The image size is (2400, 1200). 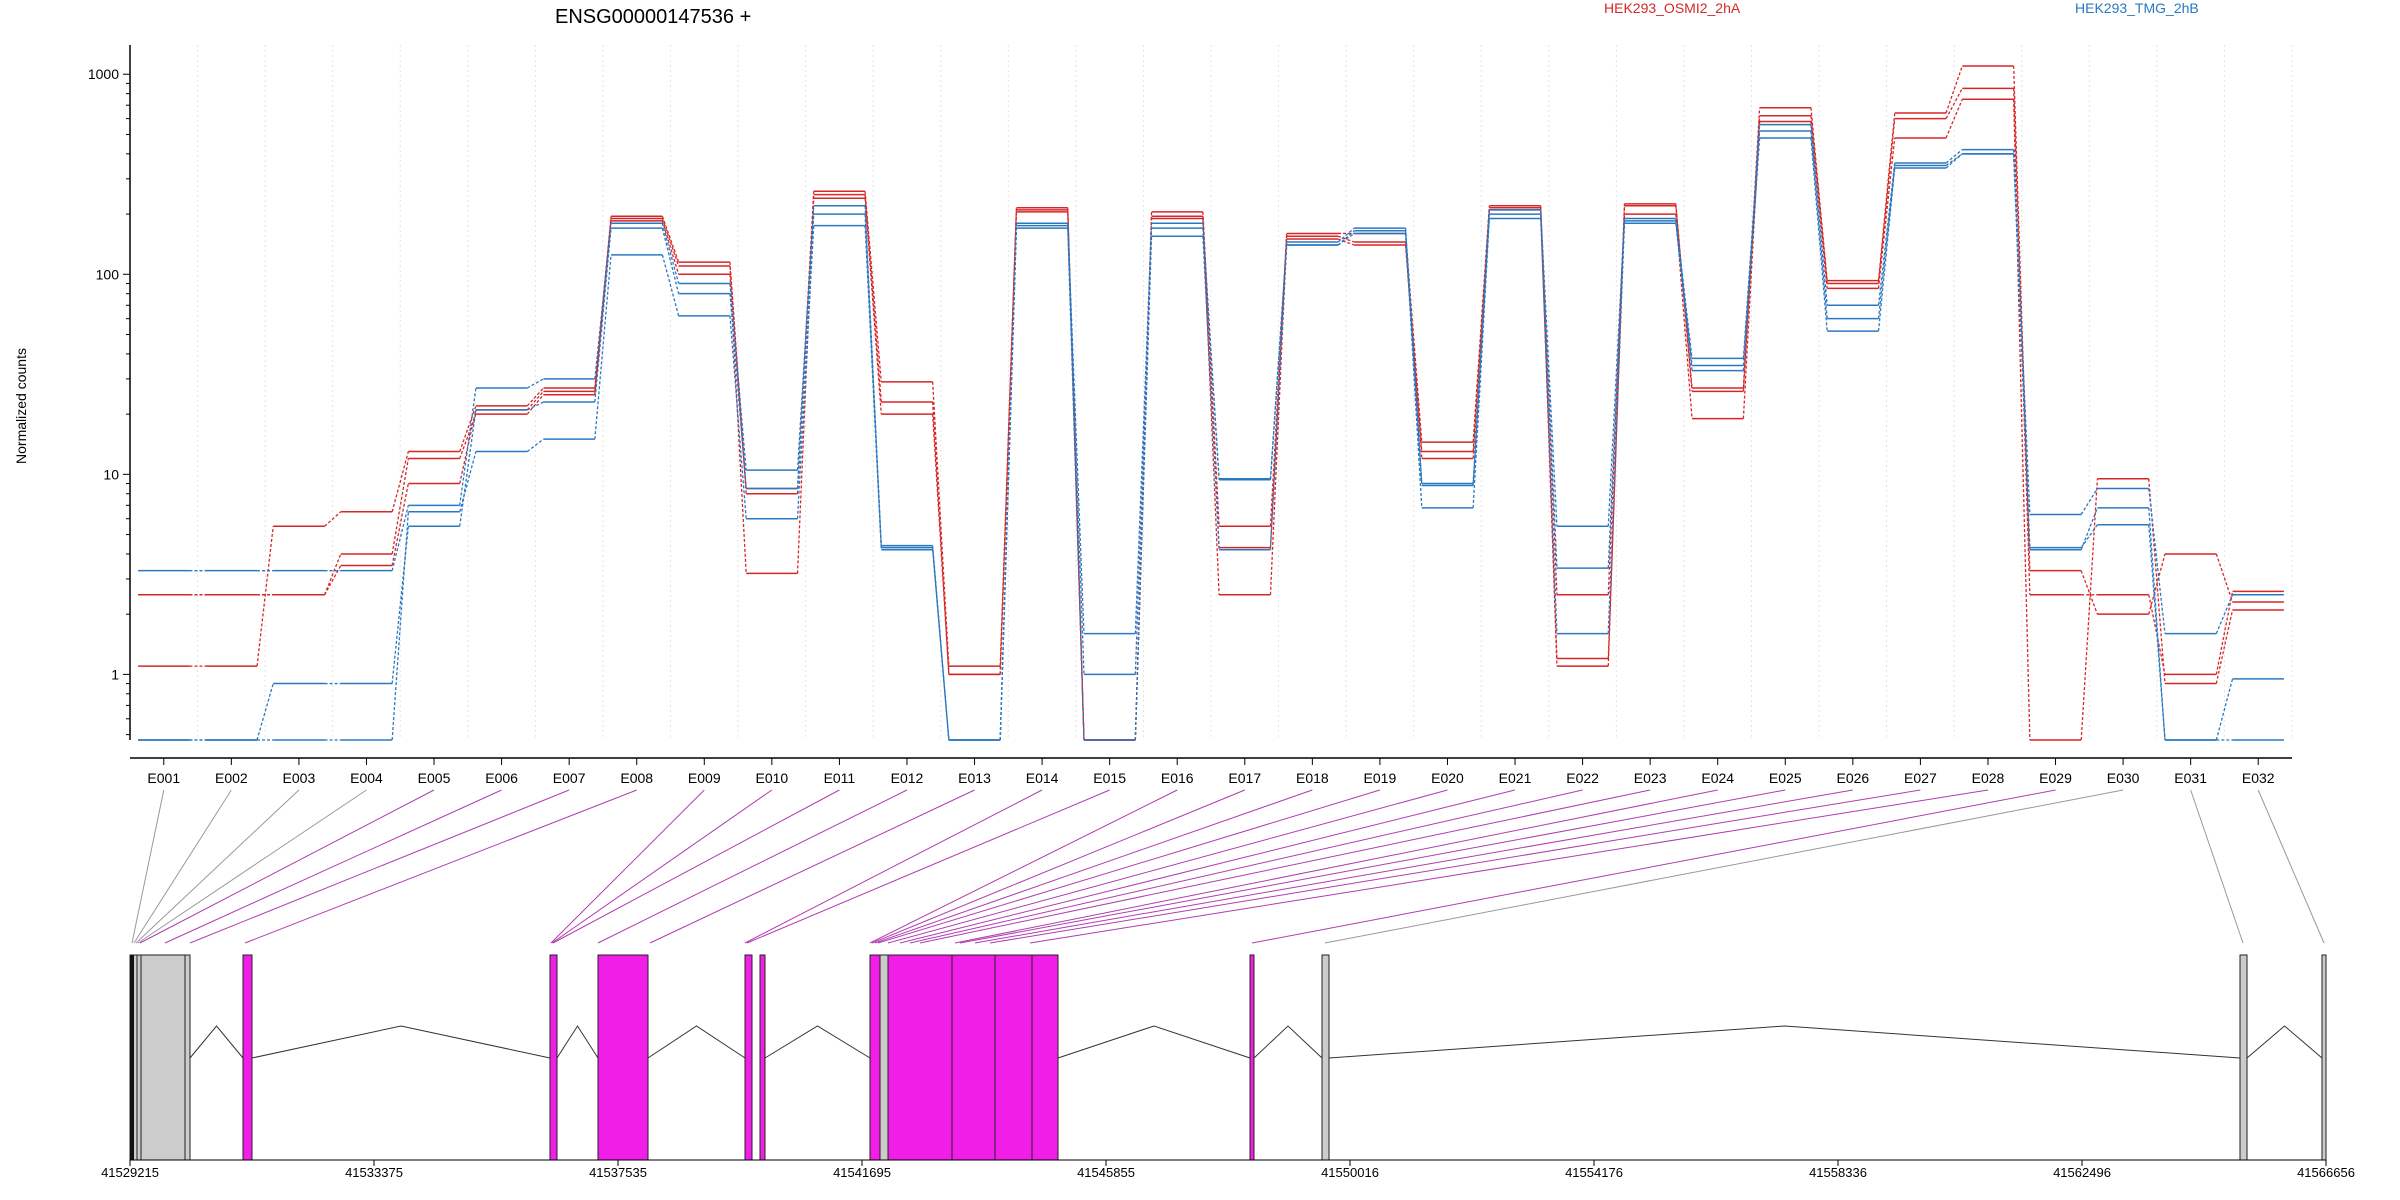 I want to click on x-tick-label: E017, so click(x=1244, y=778).